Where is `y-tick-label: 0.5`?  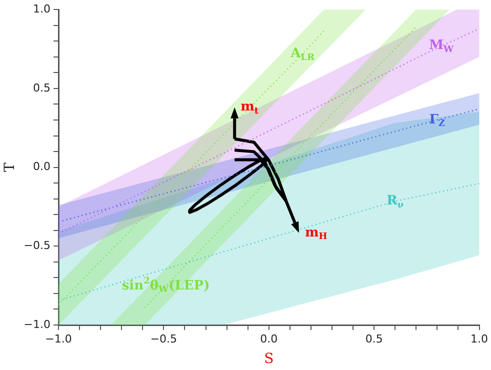 y-tick-label: 0.5 is located at coordinates (42, 87).